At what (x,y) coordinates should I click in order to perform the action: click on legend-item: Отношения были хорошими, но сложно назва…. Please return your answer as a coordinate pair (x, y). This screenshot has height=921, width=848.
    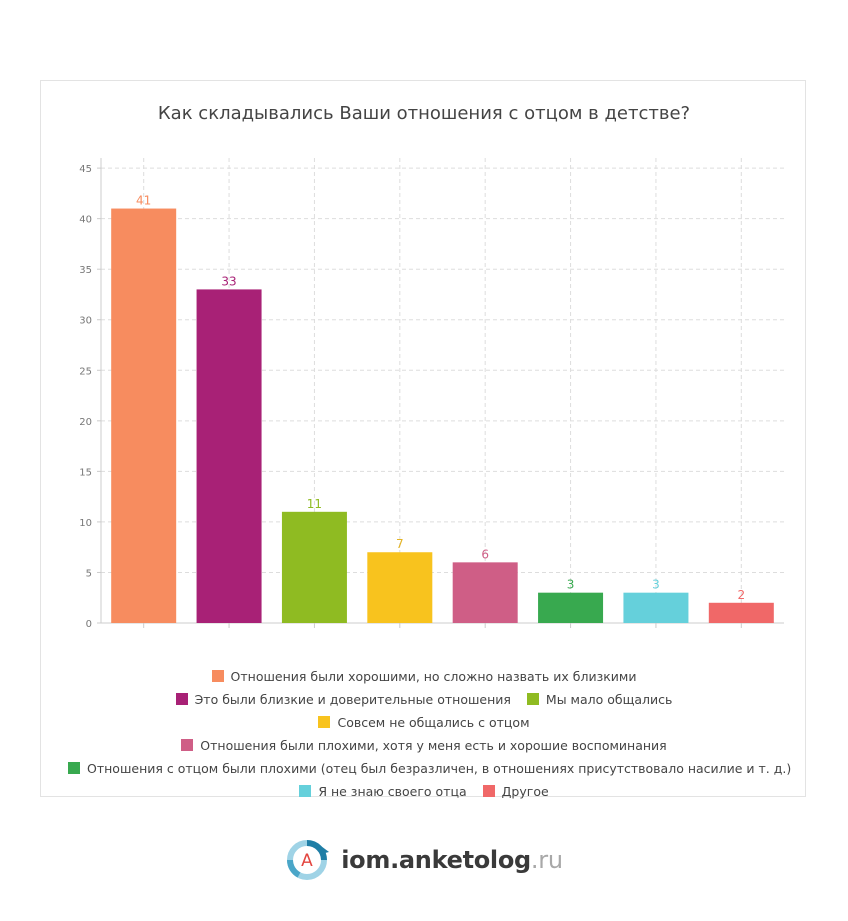
    Looking at the image, I should click on (424, 676).